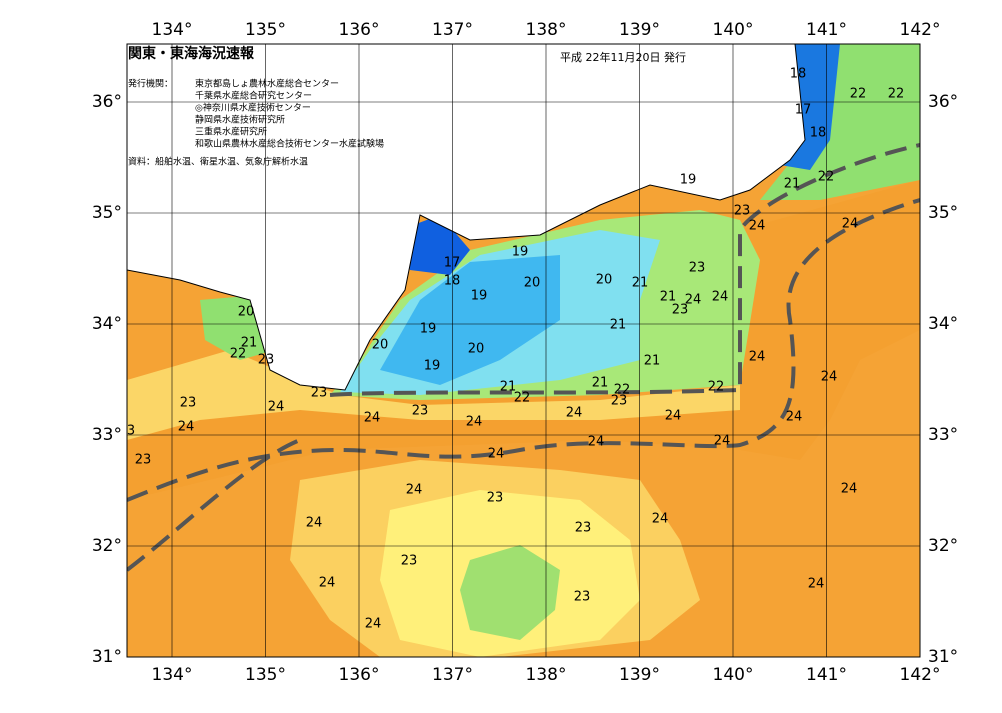 Image resolution: width=1002 pixels, height=713 pixels. What do you see at coordinates (240, 120) in the screenshot?
I see `publisher: 静岡県水産技術研究所` at bounding box center [240, 120].